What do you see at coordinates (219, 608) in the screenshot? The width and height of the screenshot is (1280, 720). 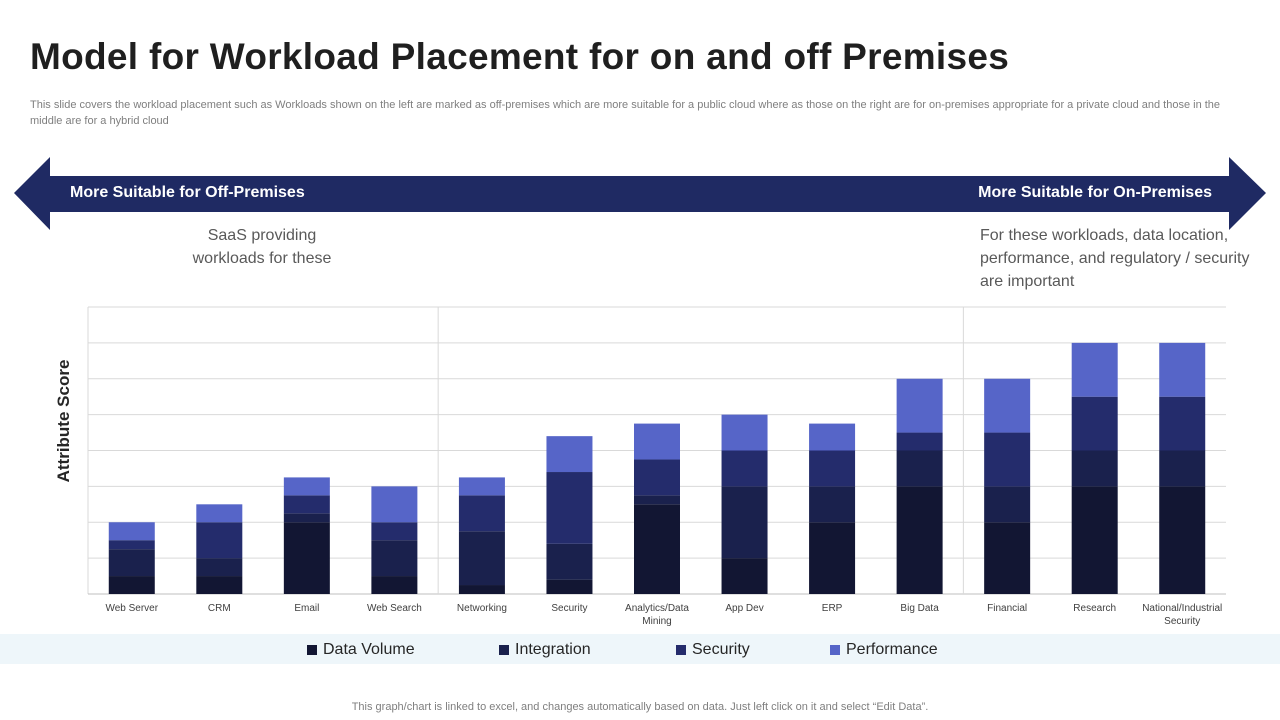 I see `x-tick-label-crm: CRM` at bounding box center [219, 608].